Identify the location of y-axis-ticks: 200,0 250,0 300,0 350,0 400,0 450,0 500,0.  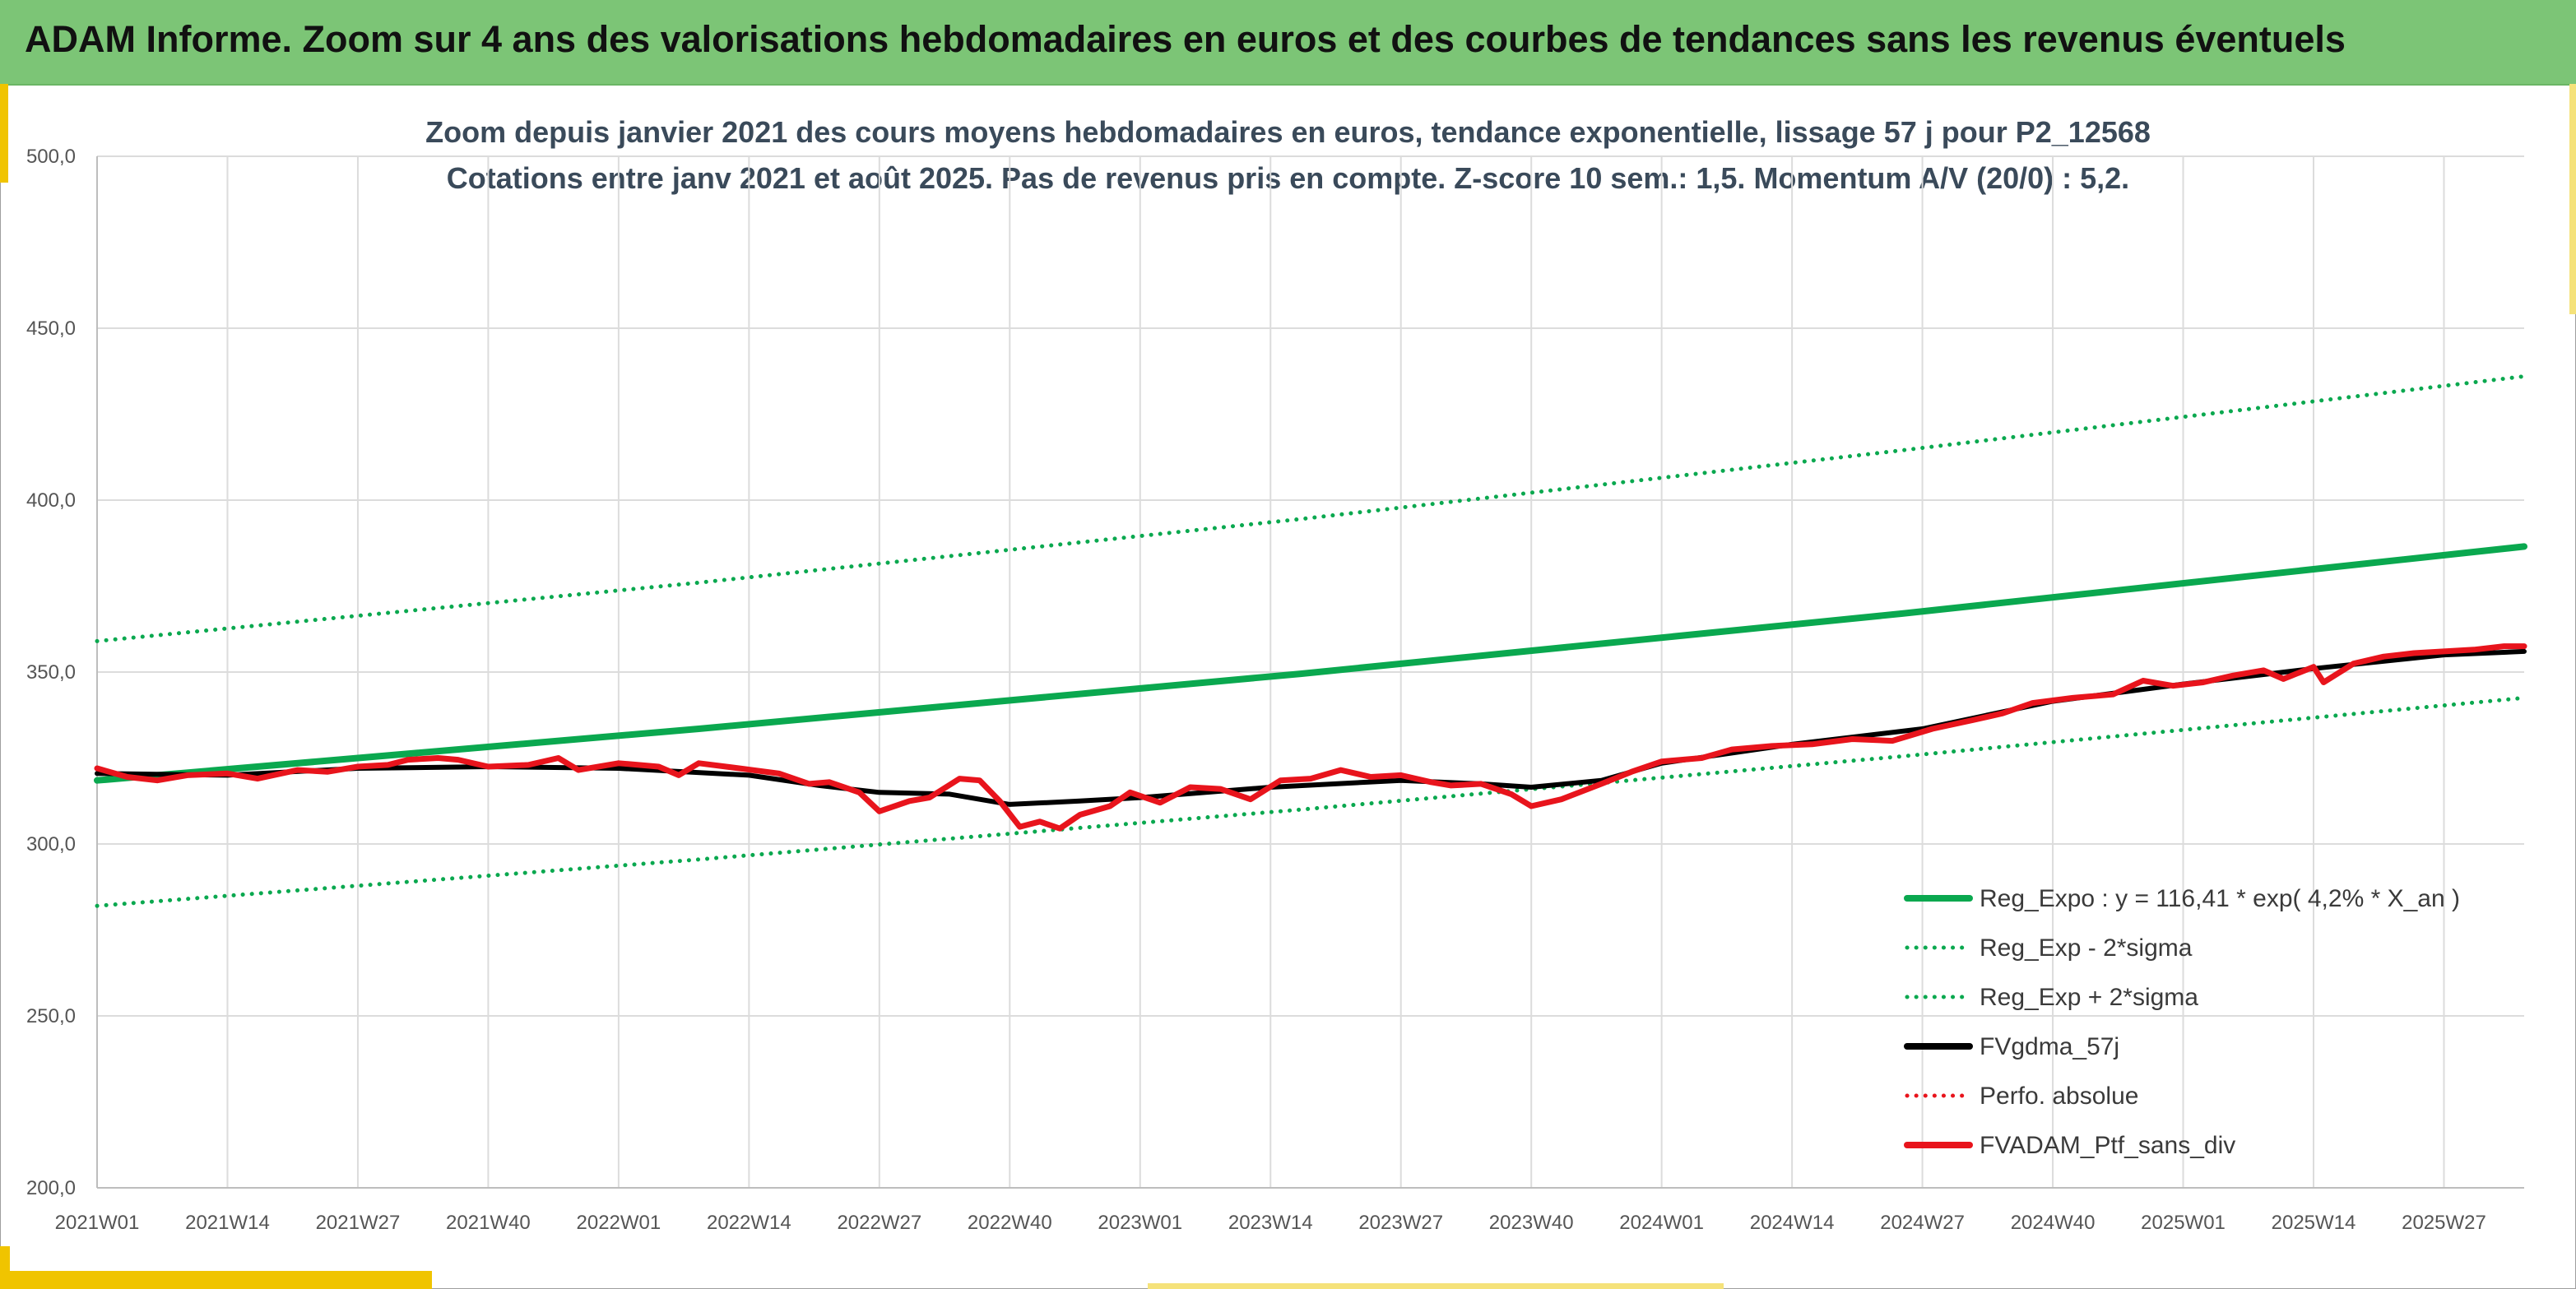
(51, 672).